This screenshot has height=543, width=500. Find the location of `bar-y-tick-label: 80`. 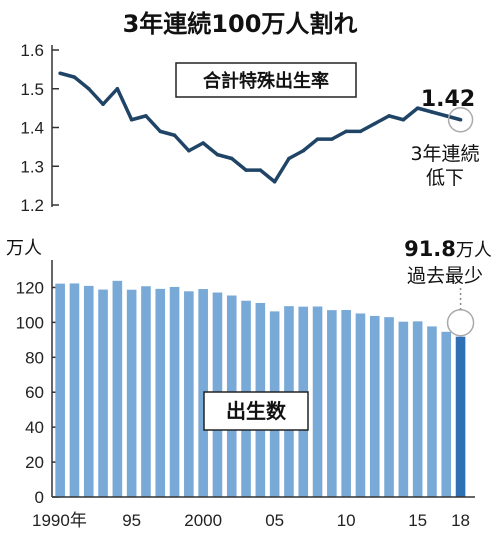

bar-y-tick-label: 80 is located at coordinates (34, 357).